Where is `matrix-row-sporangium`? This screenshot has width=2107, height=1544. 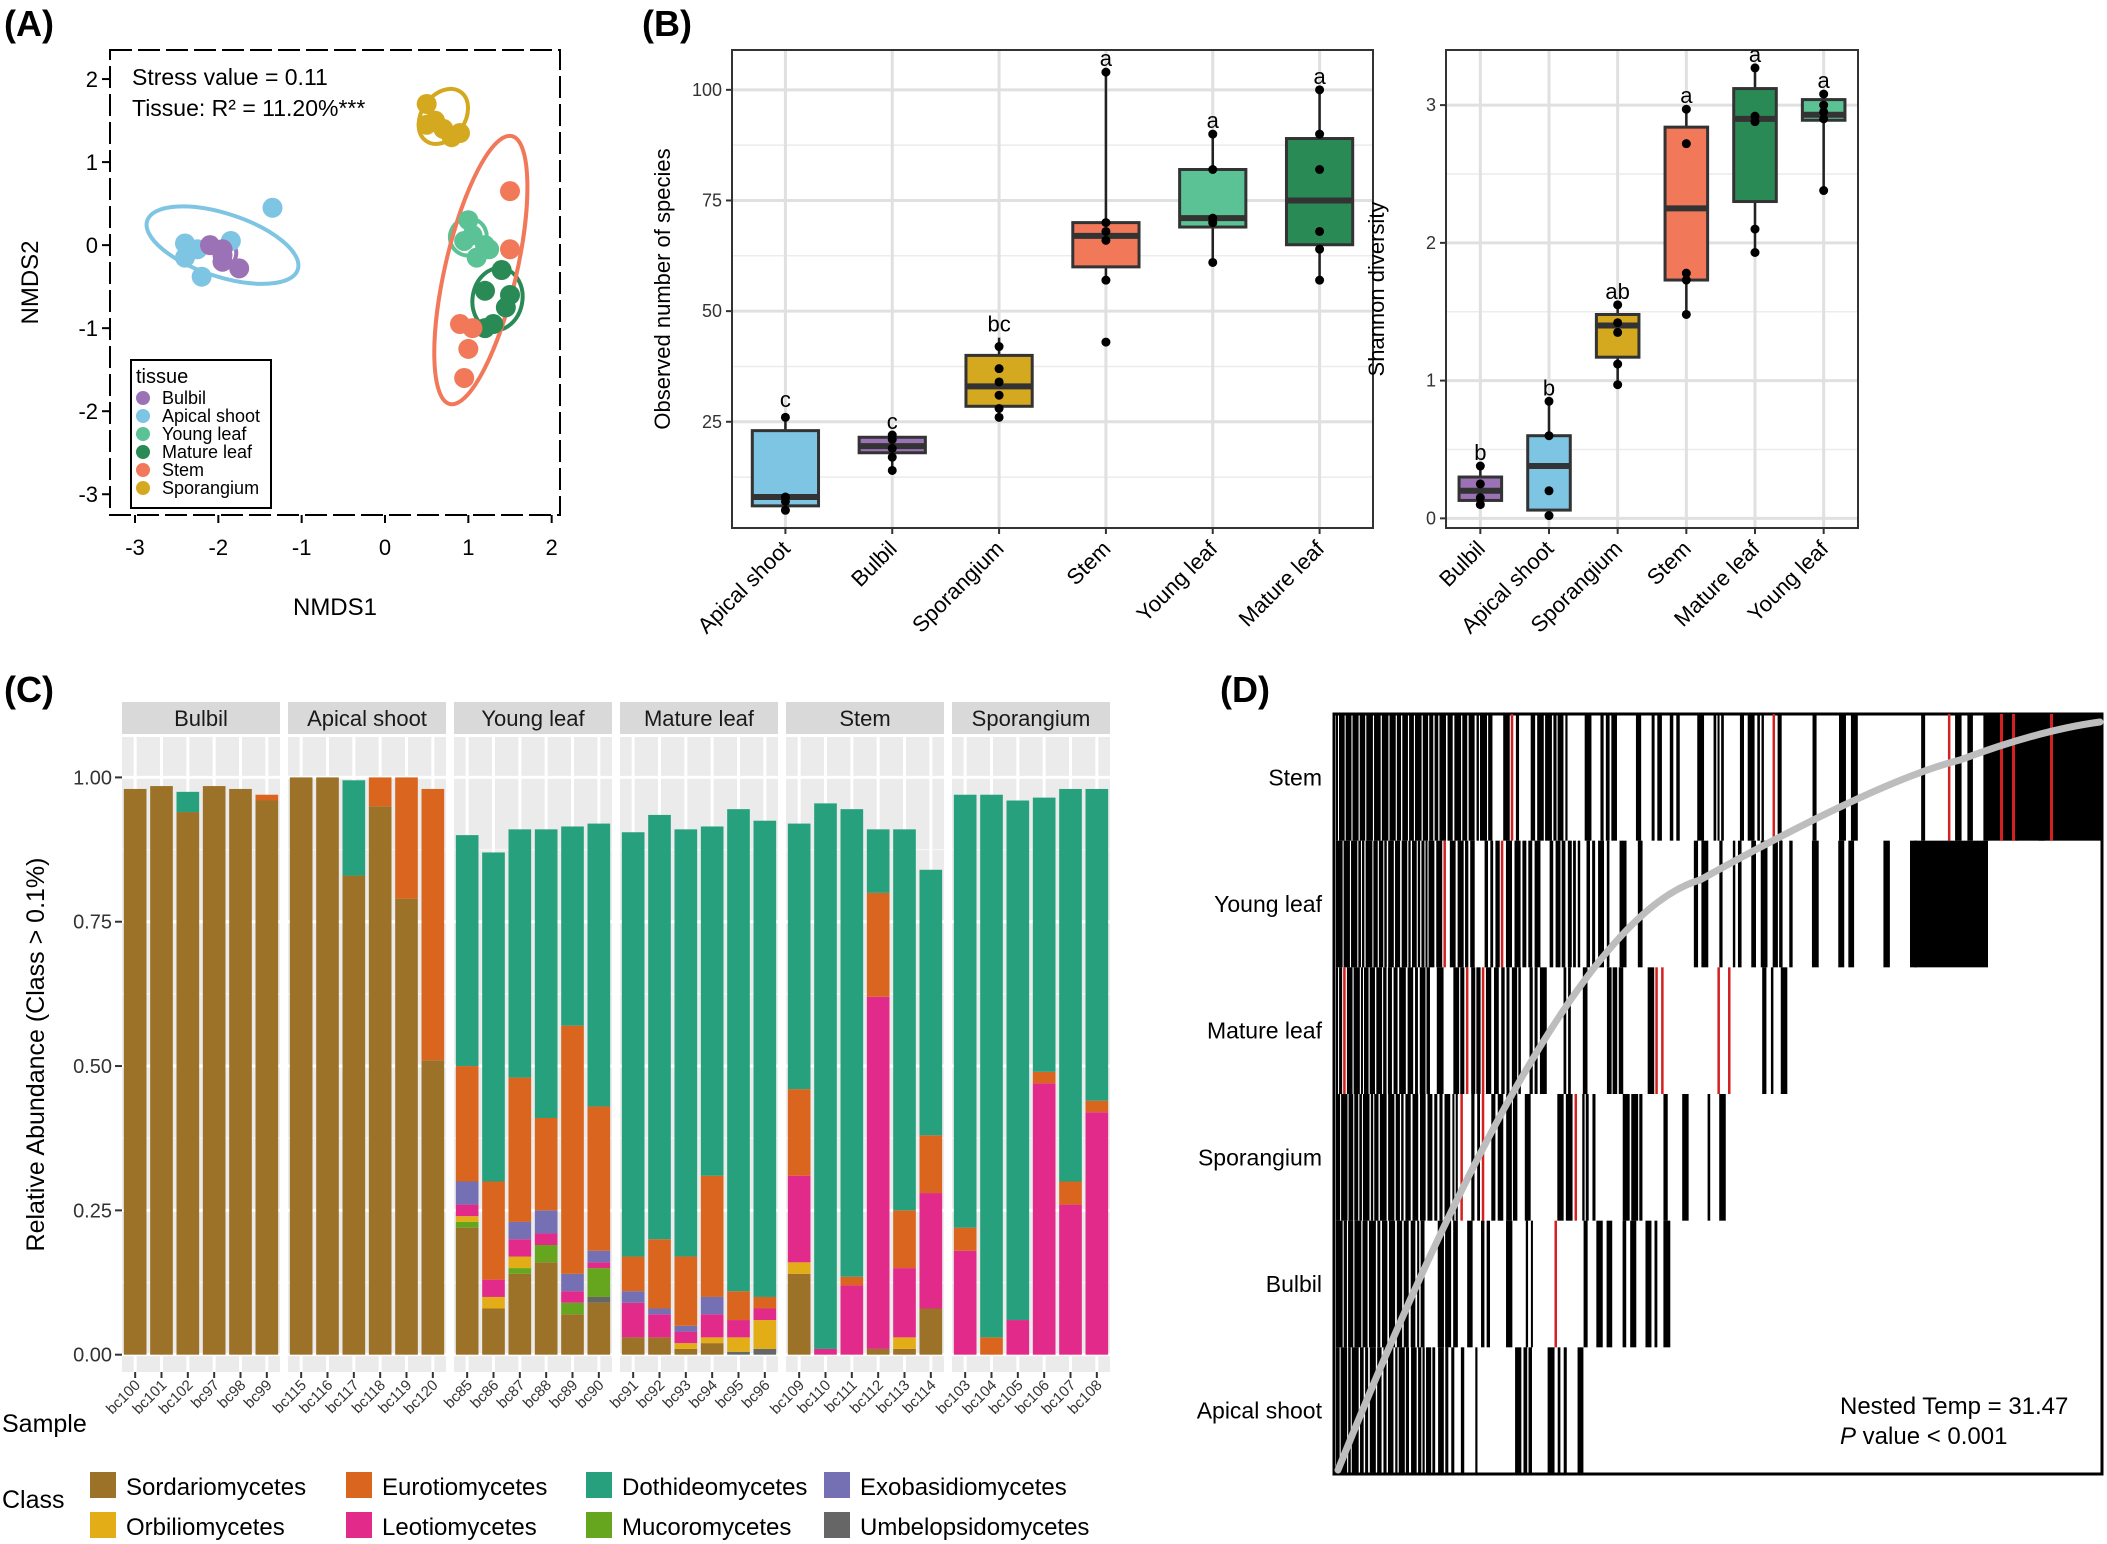
matrix-row-sporangium is located at coordinates (1531, 1157).